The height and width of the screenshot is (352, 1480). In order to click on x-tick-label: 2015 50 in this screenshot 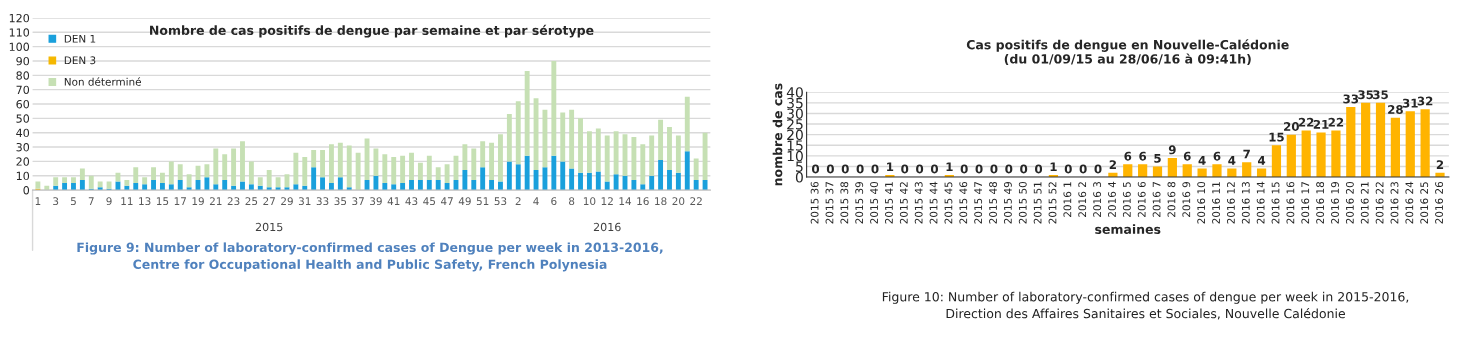, I will do `click(1022, 202)`.